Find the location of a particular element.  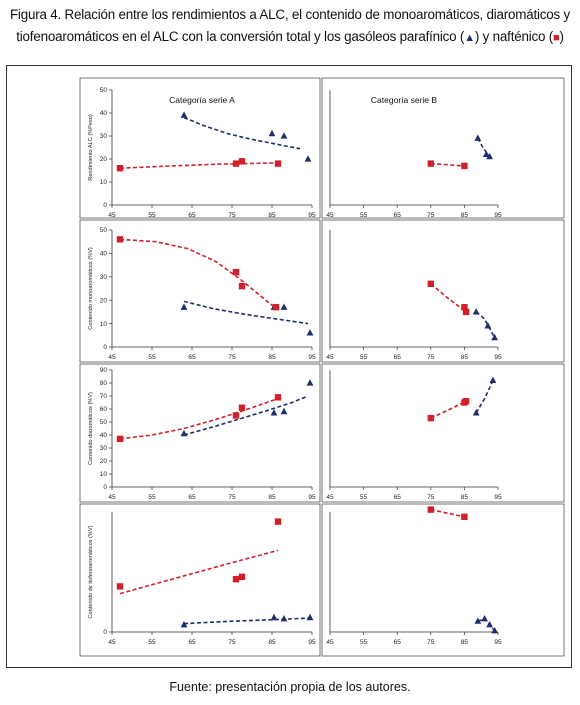

y-tick-label: 60 is located at coordinates (104, 409).